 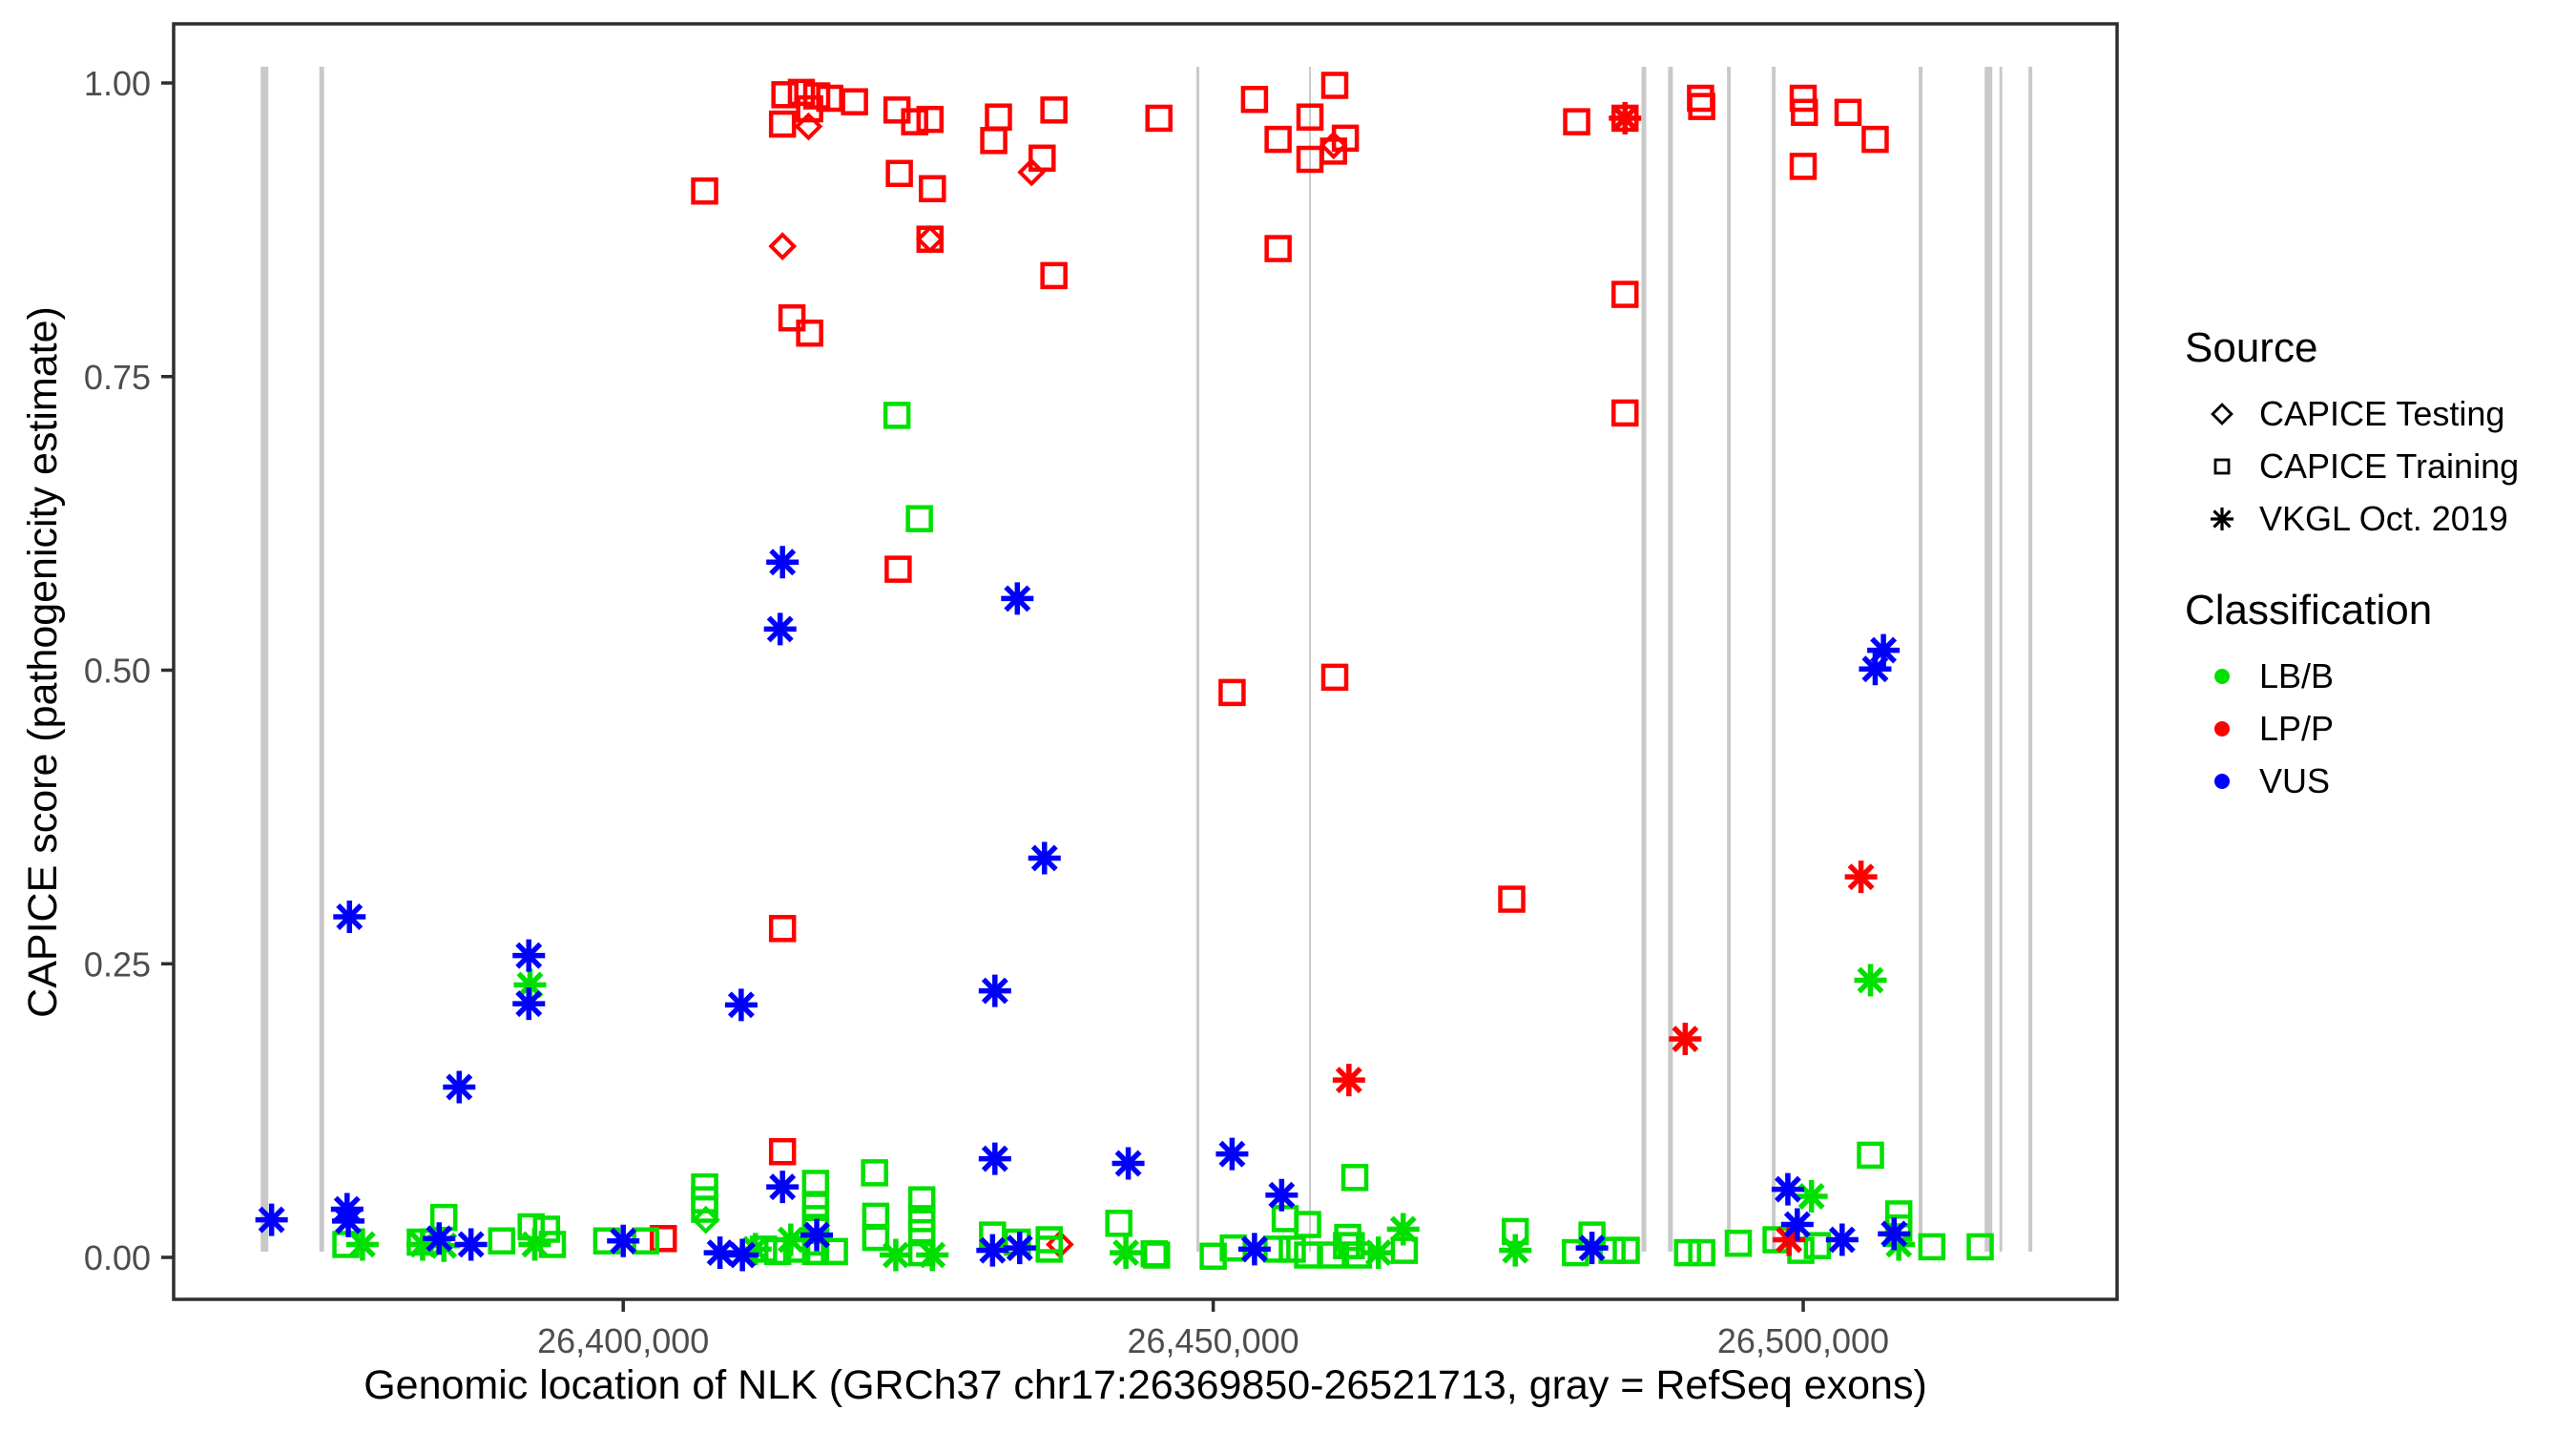 What do you see at coordinates (117, 964) in the screenshot?
I see `y-tick-label: 0.25` at bounding box center [117, 964].